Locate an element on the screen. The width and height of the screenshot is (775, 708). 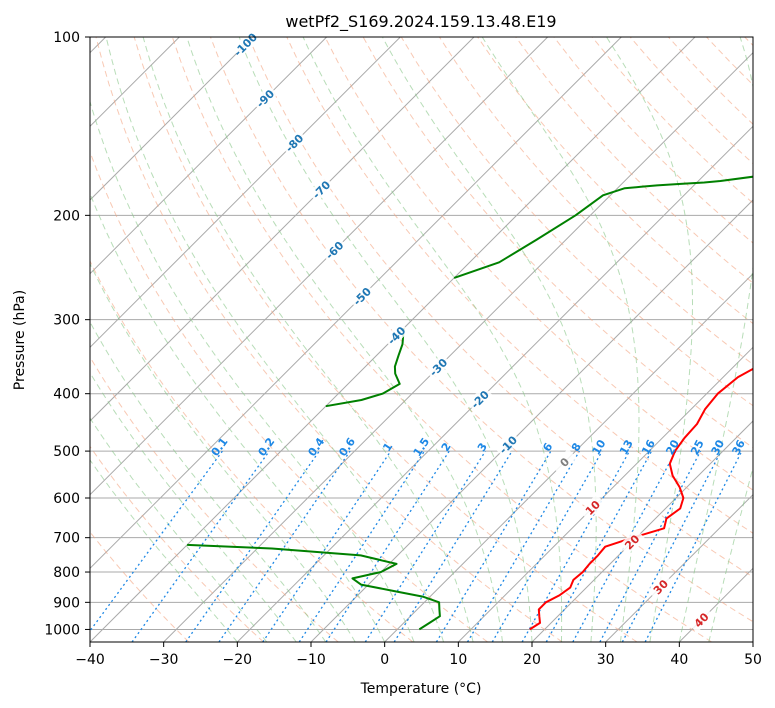
y-tick-label: 600 is located at coordinates (66, 499).